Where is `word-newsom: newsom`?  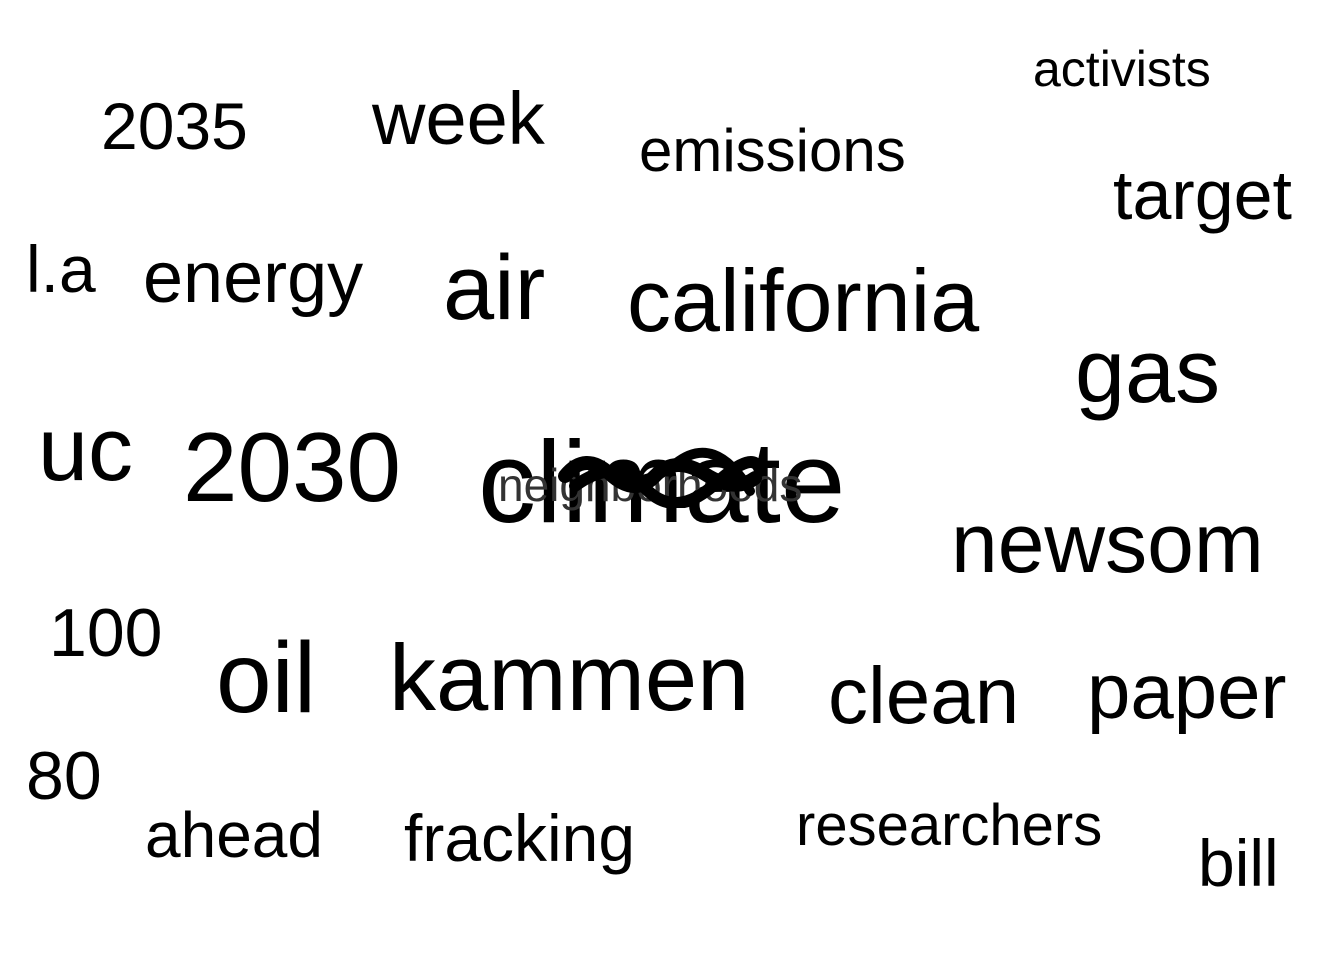 word-newsom: newsom is located at coordinates (1107, 543).